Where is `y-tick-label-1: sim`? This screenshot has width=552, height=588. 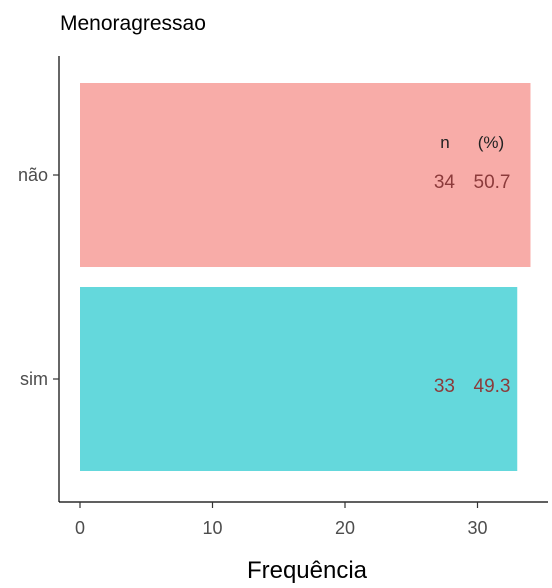
y-tick-label-1: sim is located at coordinates (34, 379).